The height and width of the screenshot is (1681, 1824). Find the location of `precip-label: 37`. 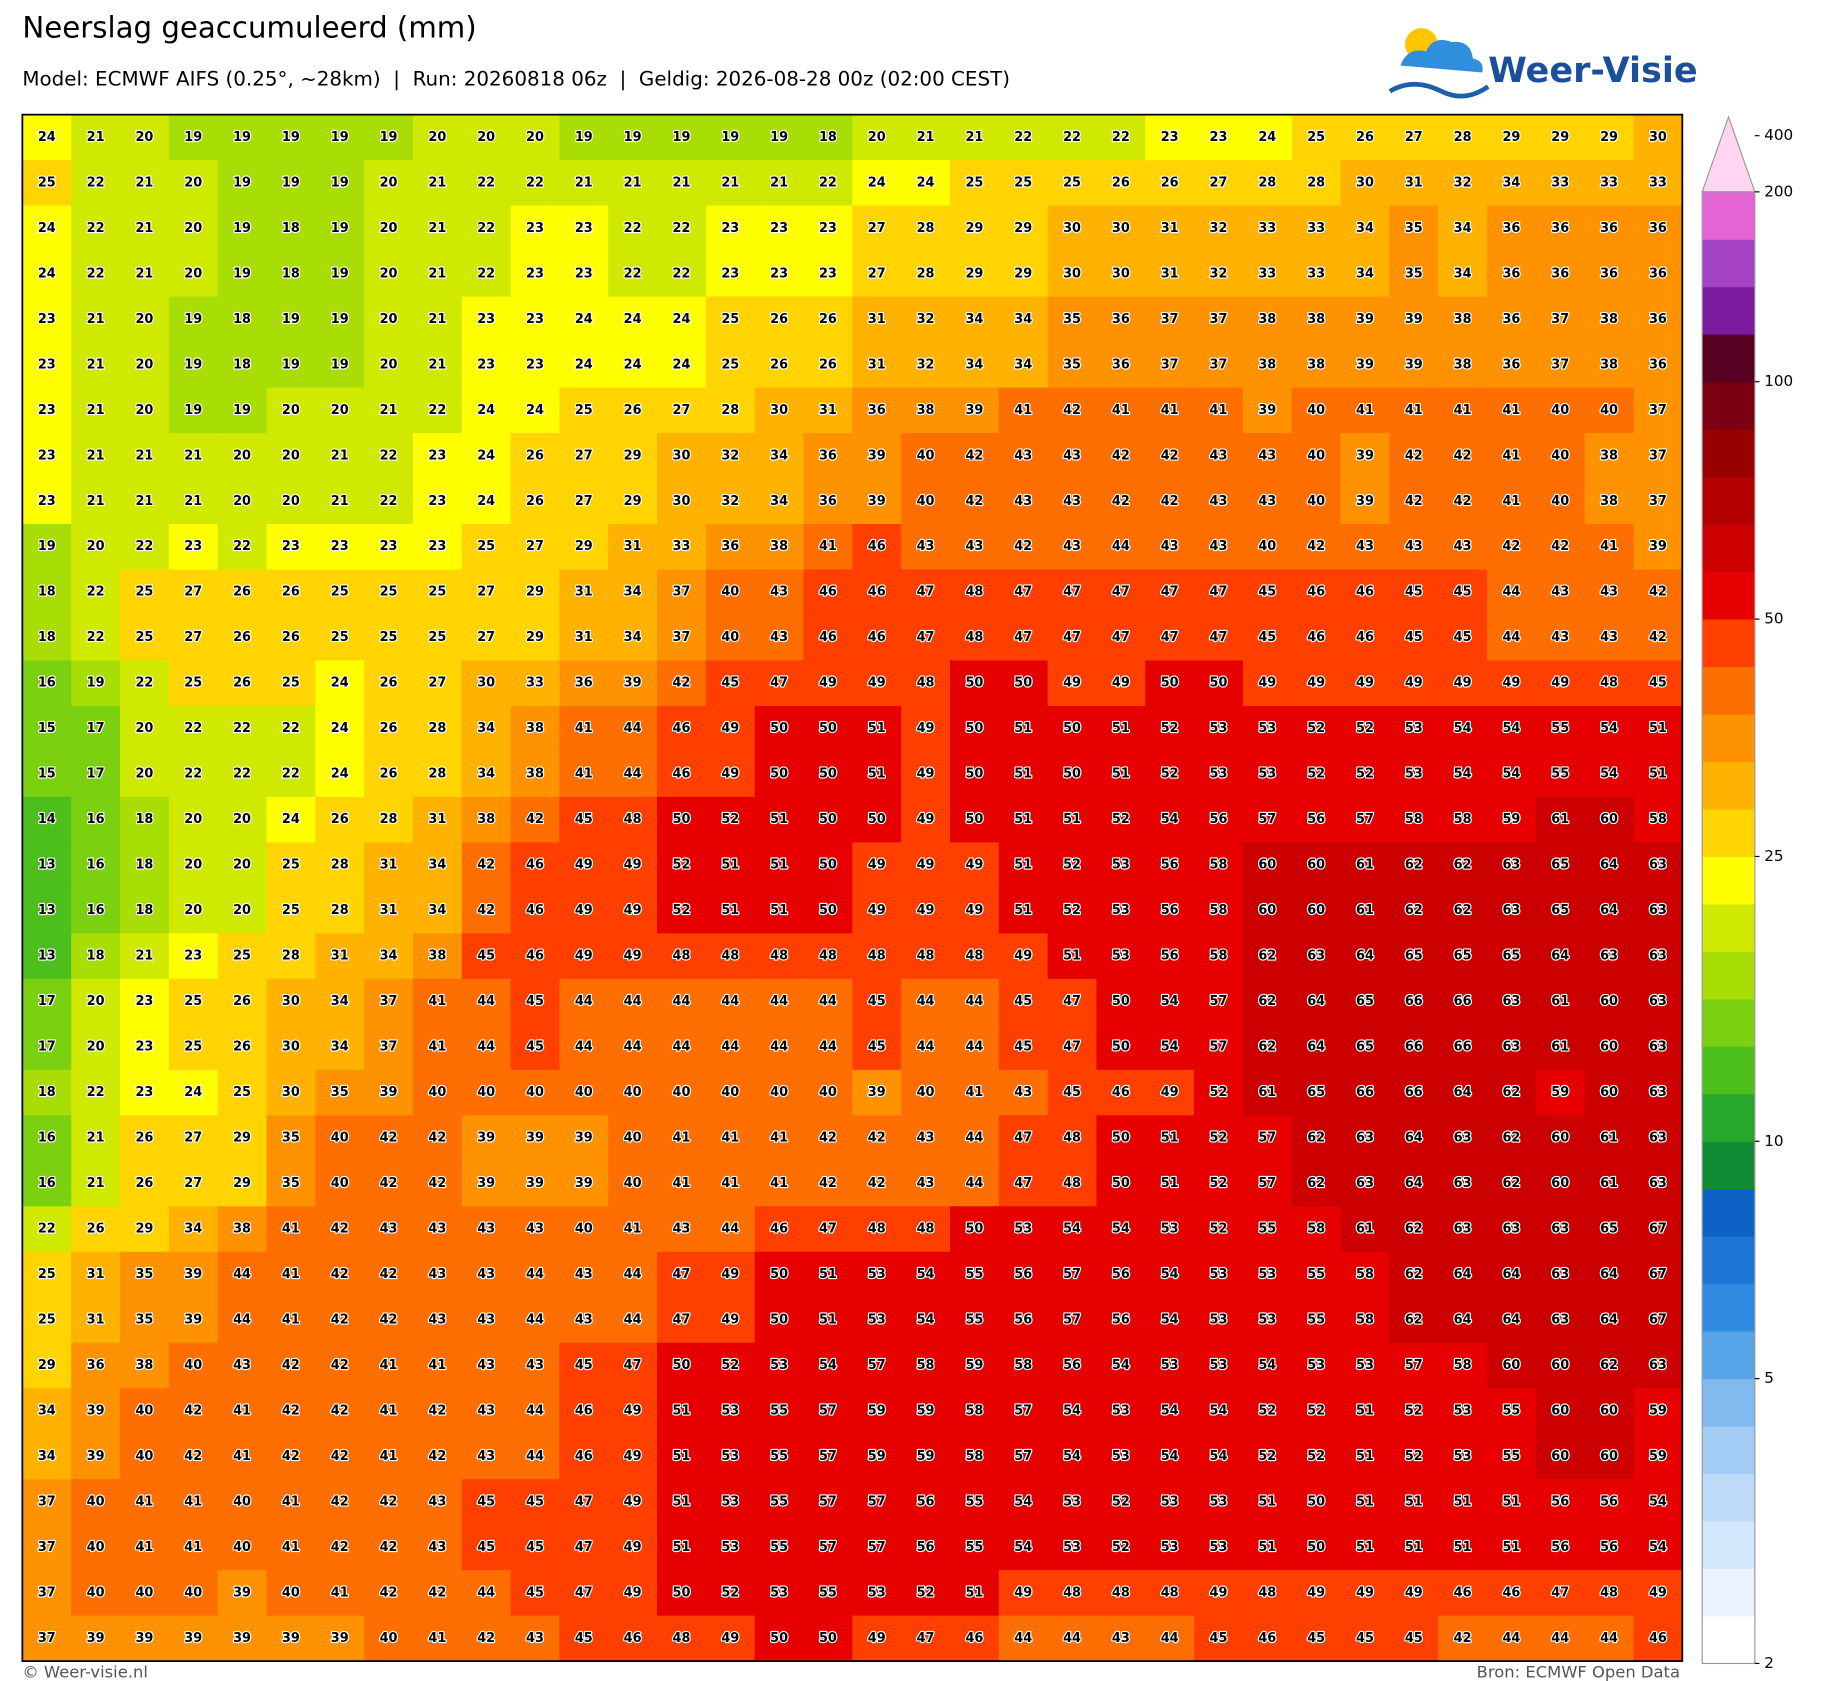

precip-label: 37 is located at coordinates (1658, 410).